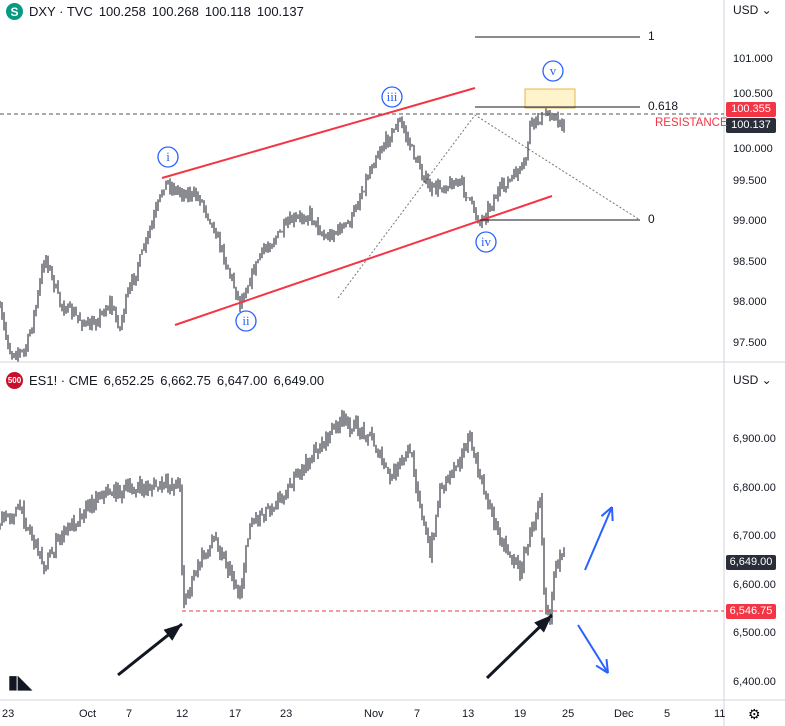 Image resolution: width=785 pixels, height=726 pixels. What do you see at coordinates (753, 93) in the screenshot?
I see `dxy-price-tick: 100.500` at bounding box center [753, 93].